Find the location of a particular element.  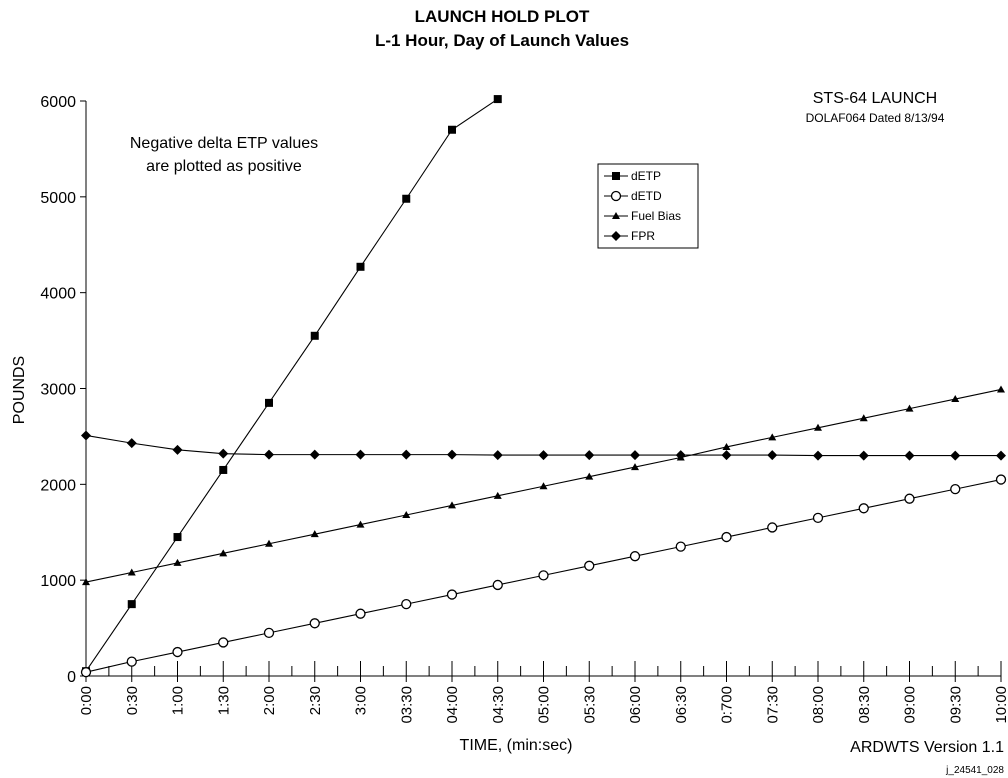

x-tick-label: 0:30 is located at coordinates (132, 700).